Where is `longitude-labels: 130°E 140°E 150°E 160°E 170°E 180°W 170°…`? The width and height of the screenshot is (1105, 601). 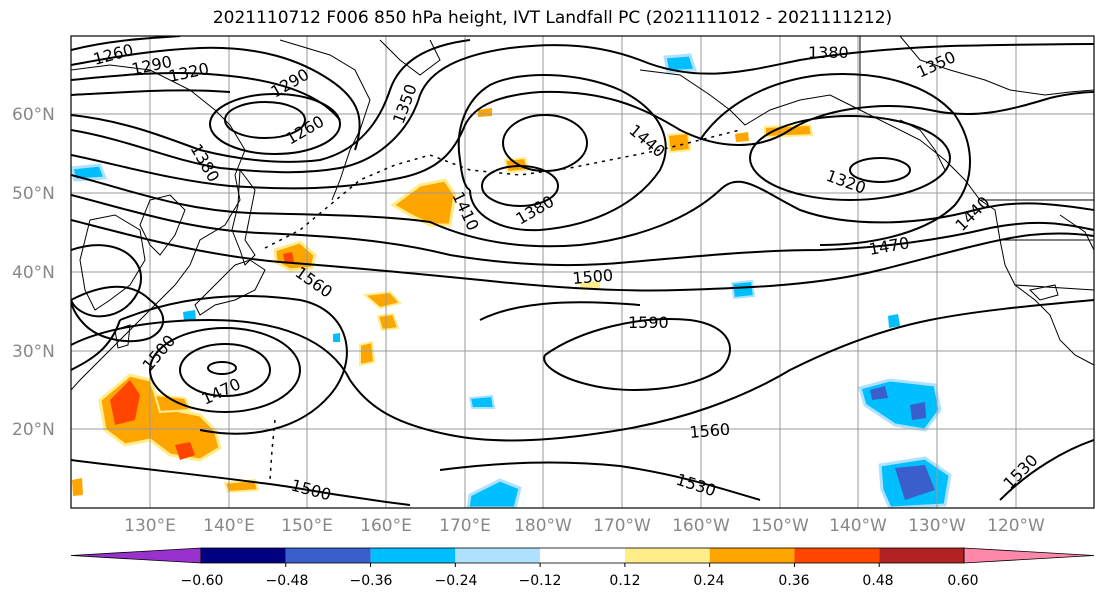 longitude-labels: 130°E 140°E 150°E 160°E 170°E 180°W 170°… is located at coordinates (584, 526).